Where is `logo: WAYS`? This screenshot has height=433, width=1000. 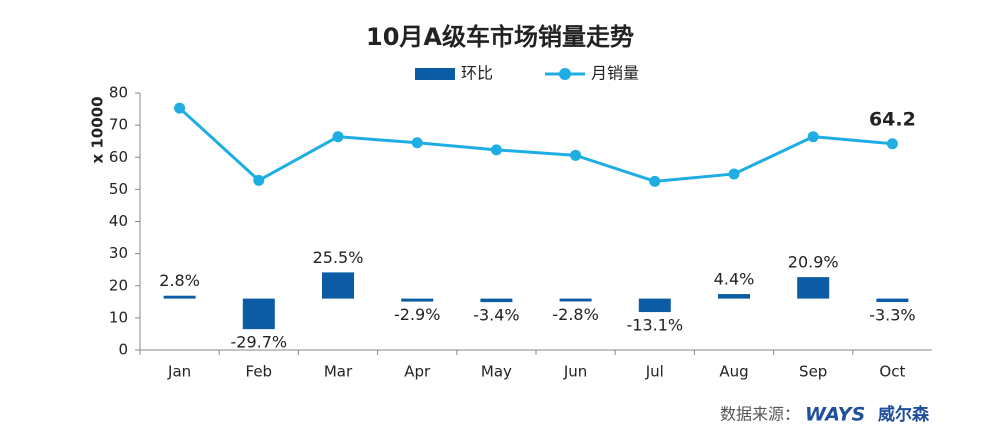
logo: WAYS is located at coordinates (835, 415).